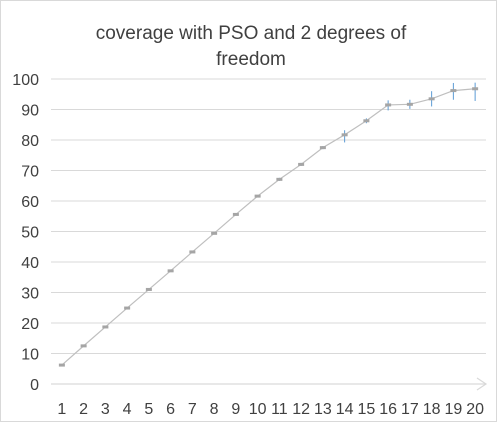 The image size is (497, 422). What do you see at coordinates (453, 409) in the screenshot?
I see `x-tick-label-19: 19` at bounding box center [453, 409].